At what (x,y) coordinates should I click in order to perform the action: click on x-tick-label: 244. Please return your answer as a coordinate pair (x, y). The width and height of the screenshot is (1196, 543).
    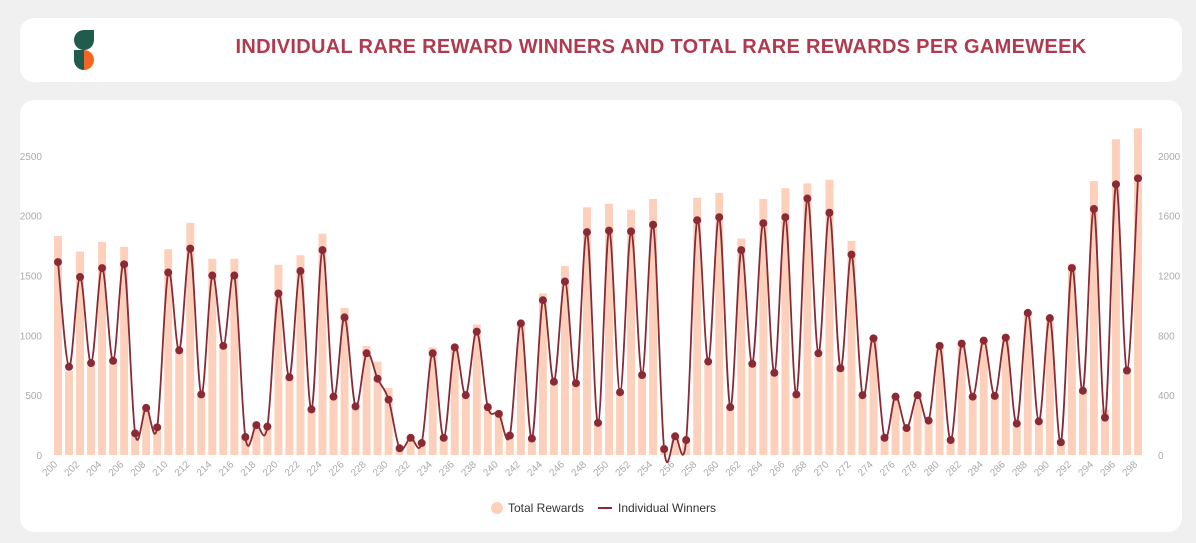
    Looking at the image, I should click on (535, 469).